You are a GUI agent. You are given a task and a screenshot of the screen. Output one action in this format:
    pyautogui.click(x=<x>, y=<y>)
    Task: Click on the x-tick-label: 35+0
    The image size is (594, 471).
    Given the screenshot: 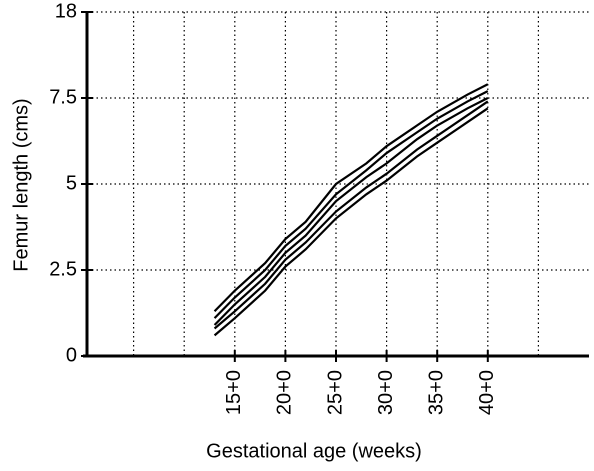 What is the action you would take?
    pyautogui.click(x=436, y=392)
    